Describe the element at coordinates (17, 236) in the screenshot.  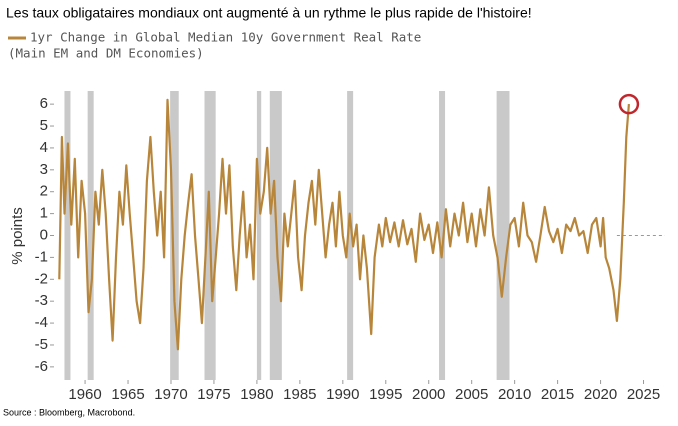
I see `y-axis-label: % points` at that location.